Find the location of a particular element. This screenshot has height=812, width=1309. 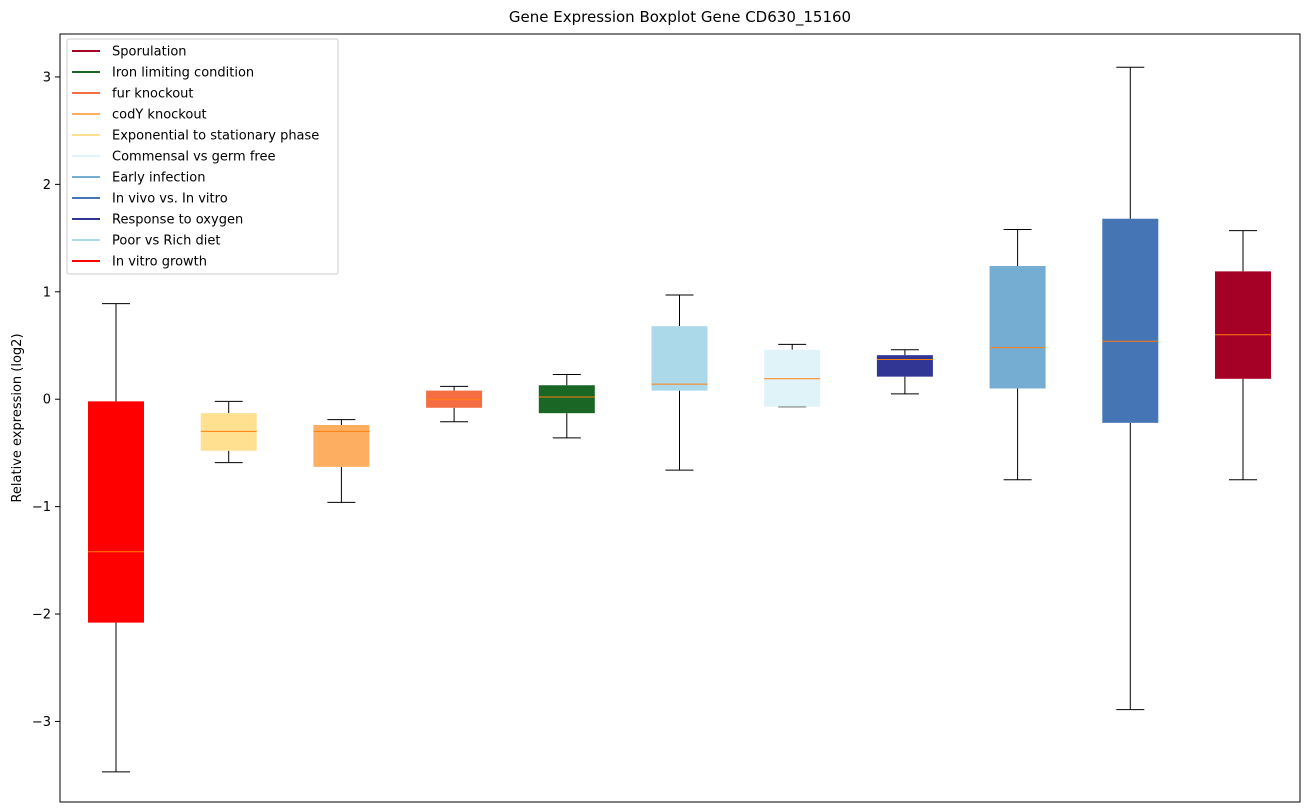

y-axis: −3 −2 −1 0 1 2 3 is located at coordinates (46, 400).